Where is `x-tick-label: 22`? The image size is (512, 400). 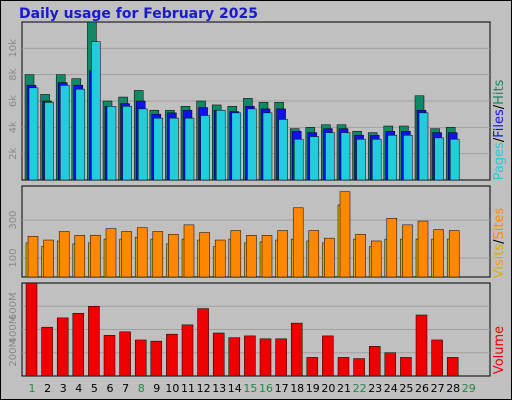 x-tick-label: 22 is located at coordinates (360, 388).